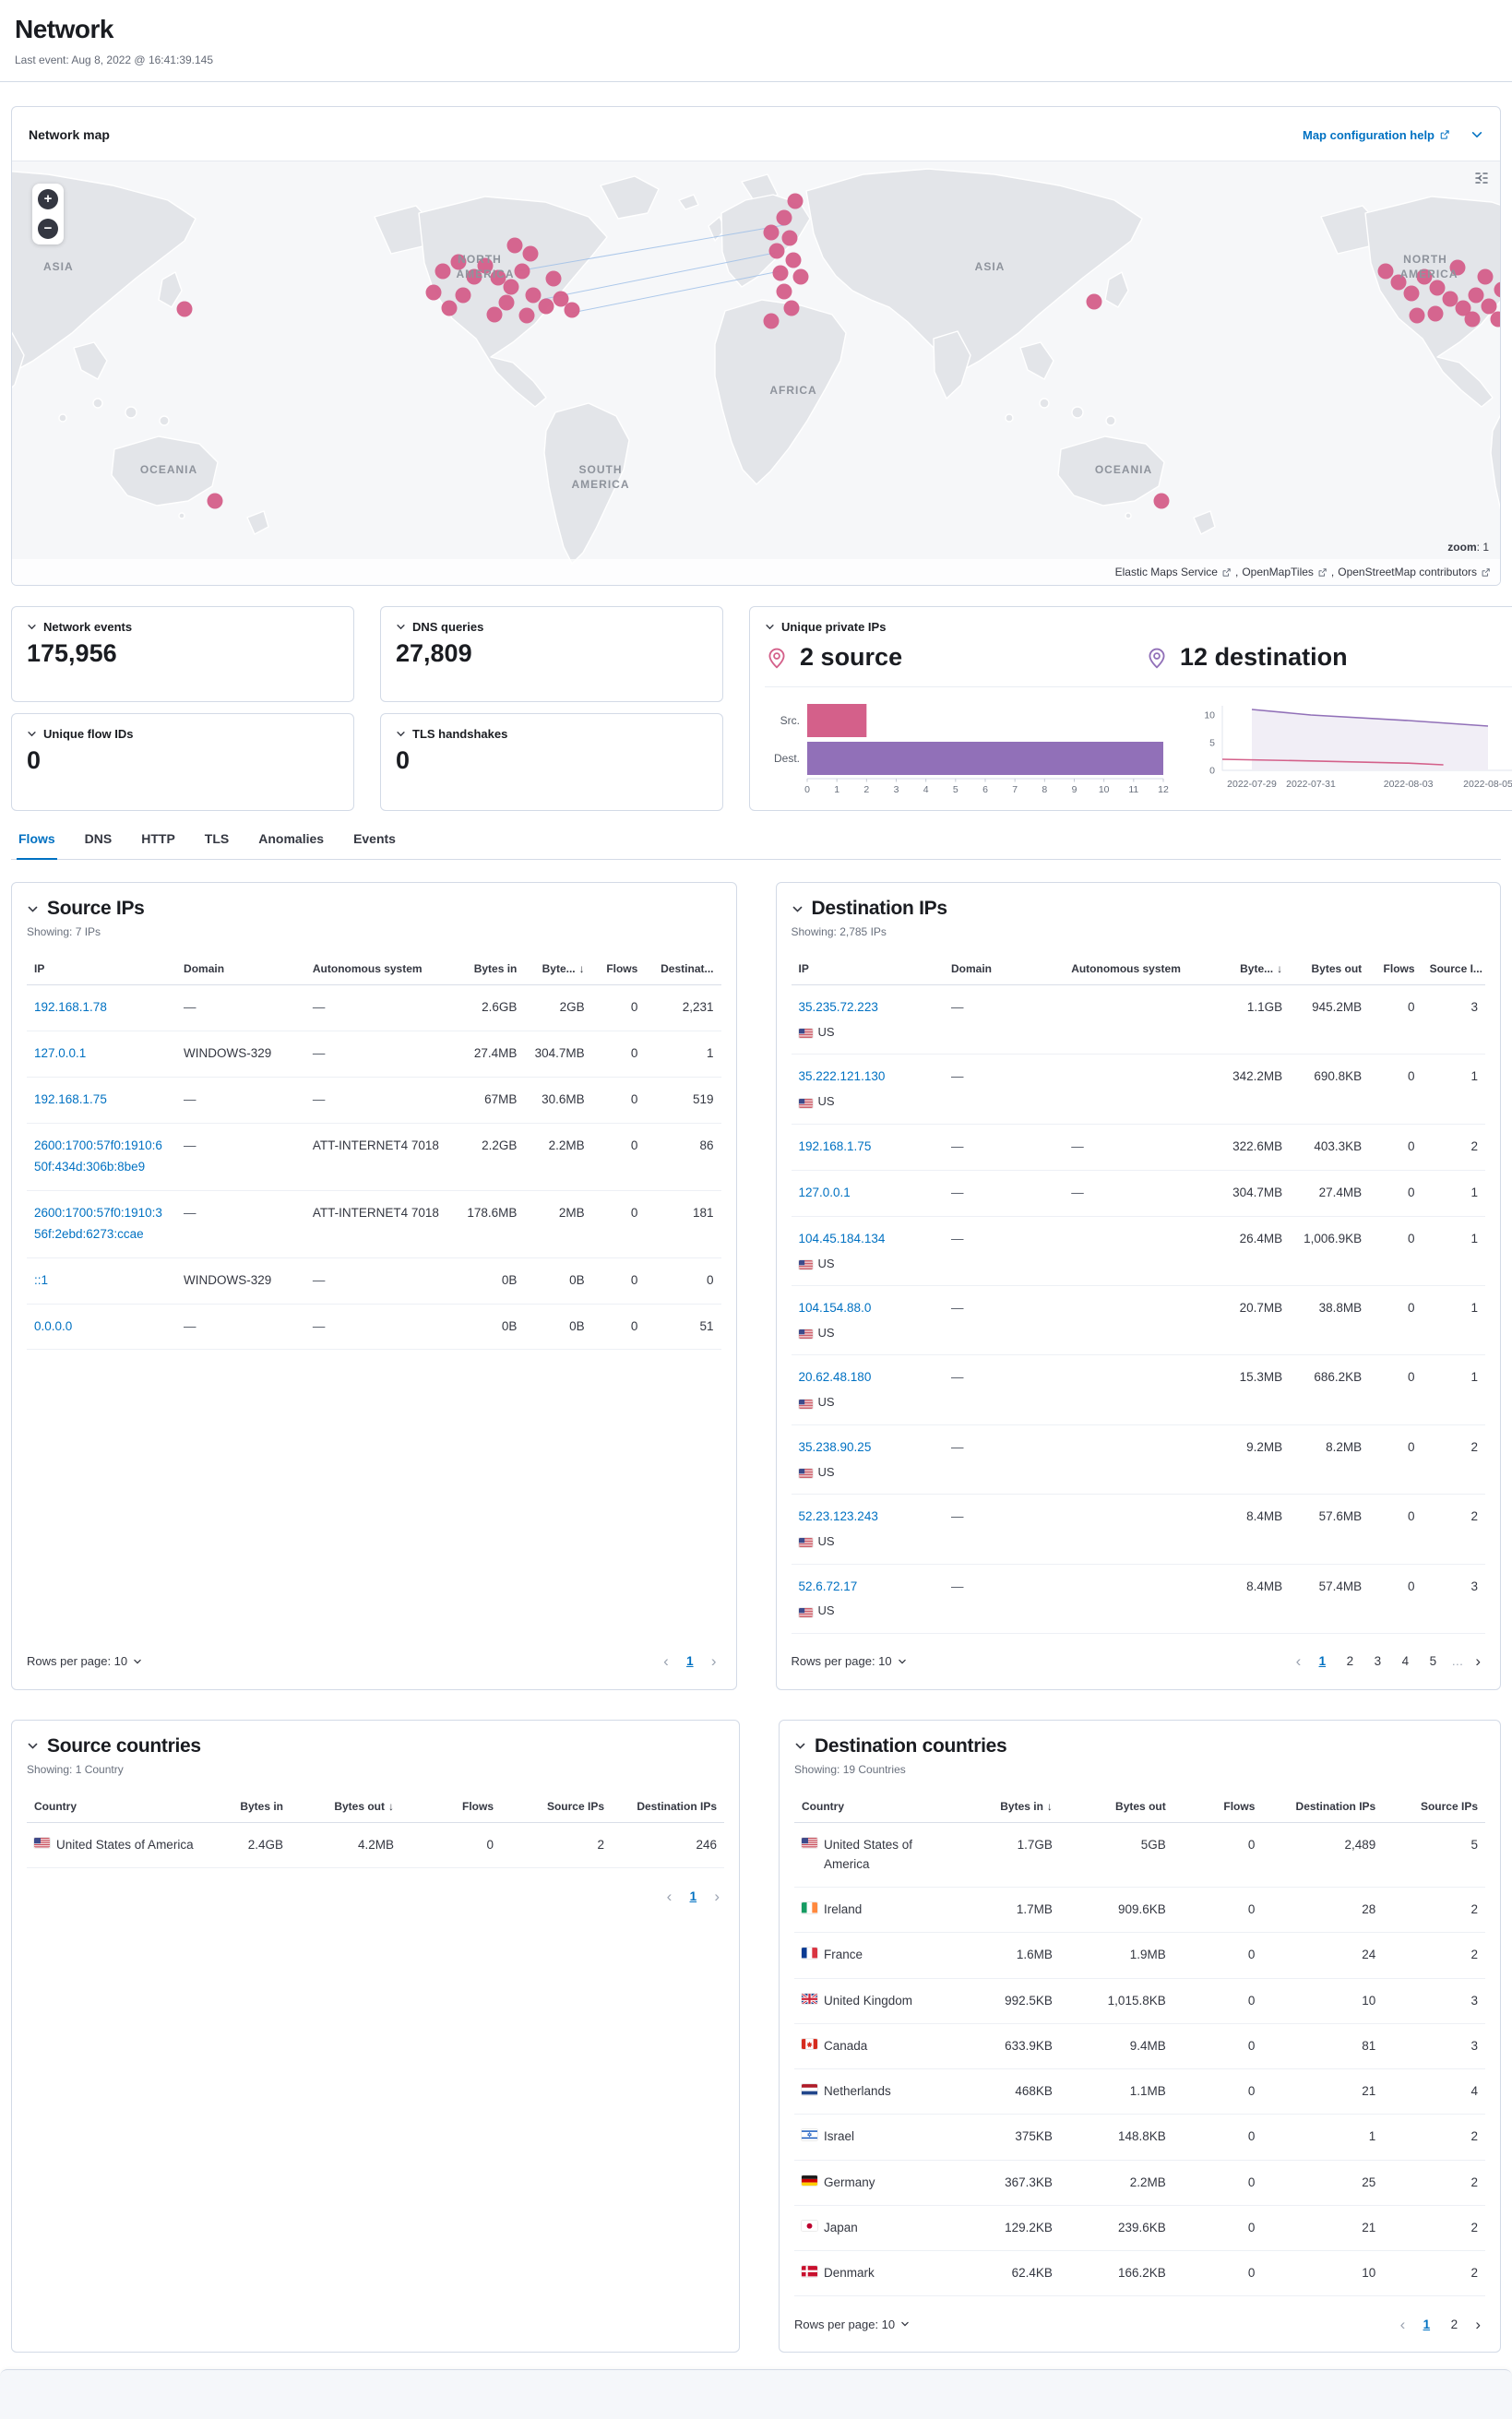 The height and width of the screenshot is (2419, 1512). Describe the element at coordinates (1139, 909) in the screenshot. I see `destination-ips-header: Destination IPs` at that location.